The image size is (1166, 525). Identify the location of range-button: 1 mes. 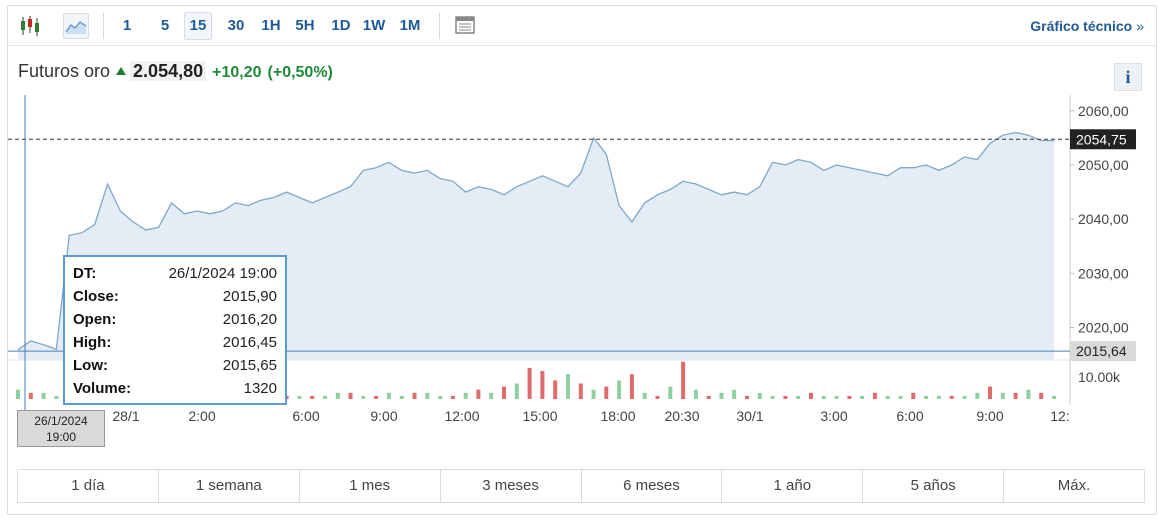
(370, 486).